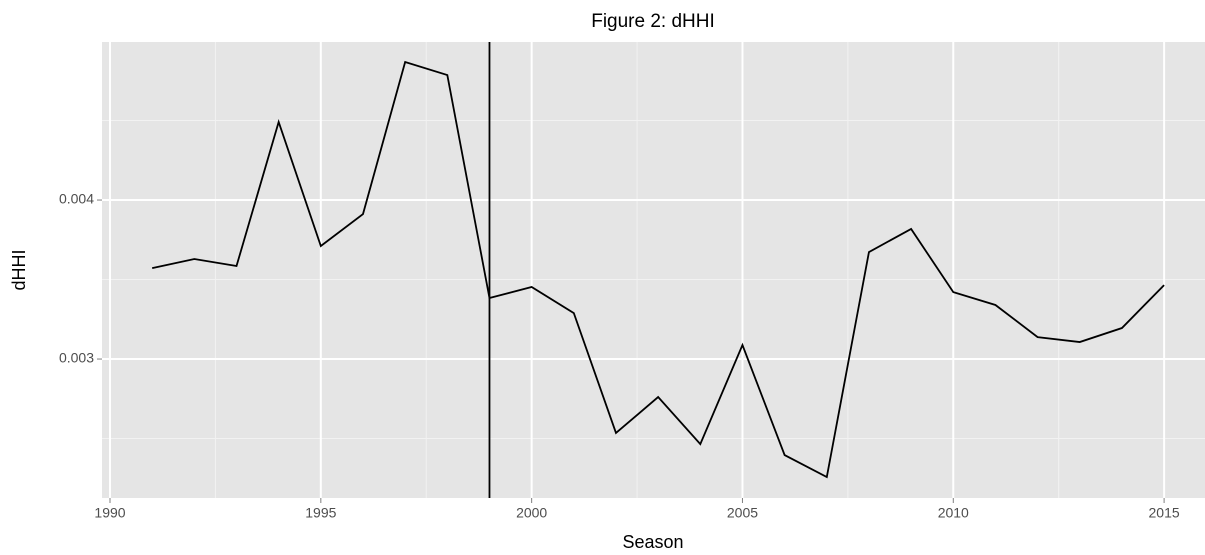  Describe the element at coordinates (76, 199) in the screenshot. I see `y-tick-label: 0.004` at that location.